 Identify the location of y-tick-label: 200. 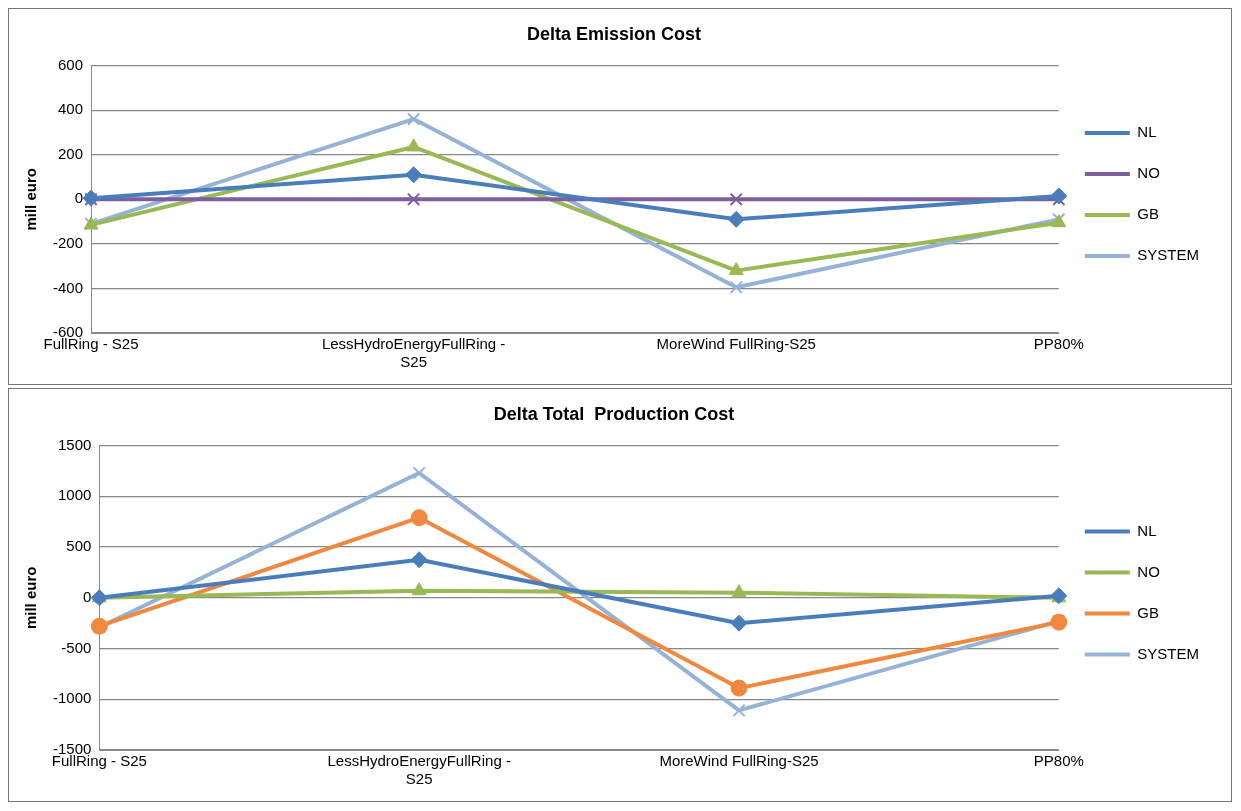
(70, 153).